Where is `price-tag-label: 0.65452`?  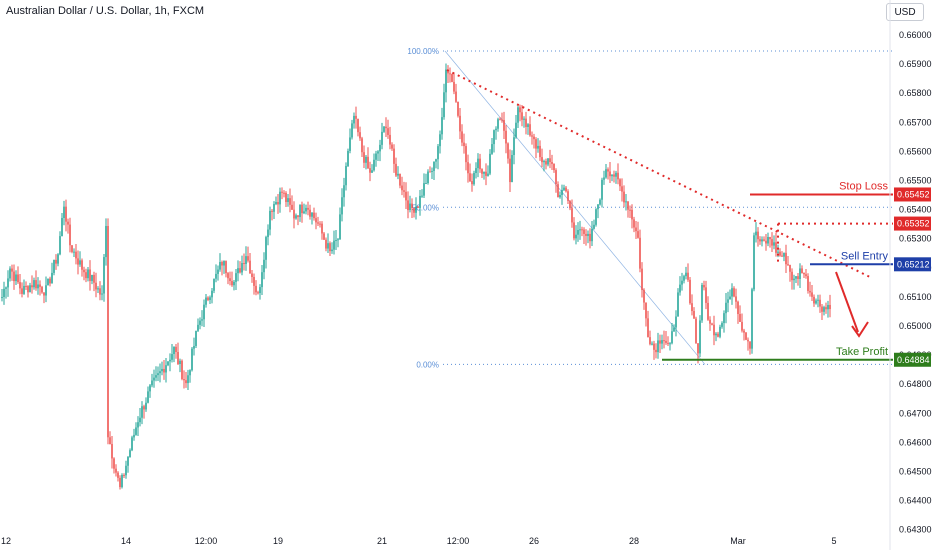 price-tag-label: 0.65452 is located at coordinates (913, 194).